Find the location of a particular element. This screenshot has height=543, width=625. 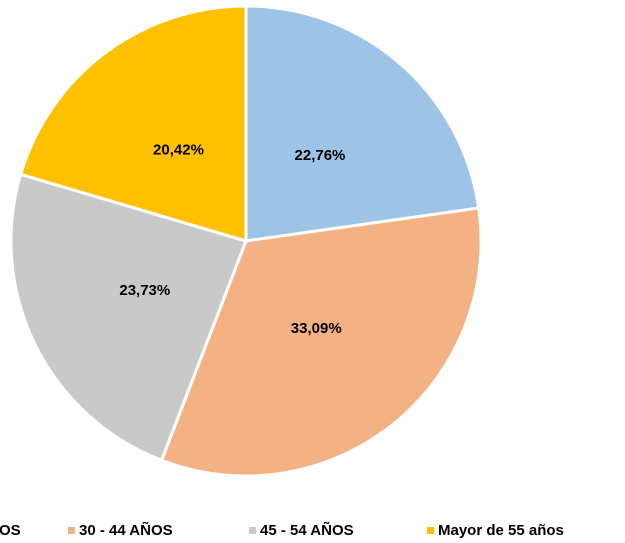

data-label: 23,73% is located at coordinates (144, 290).